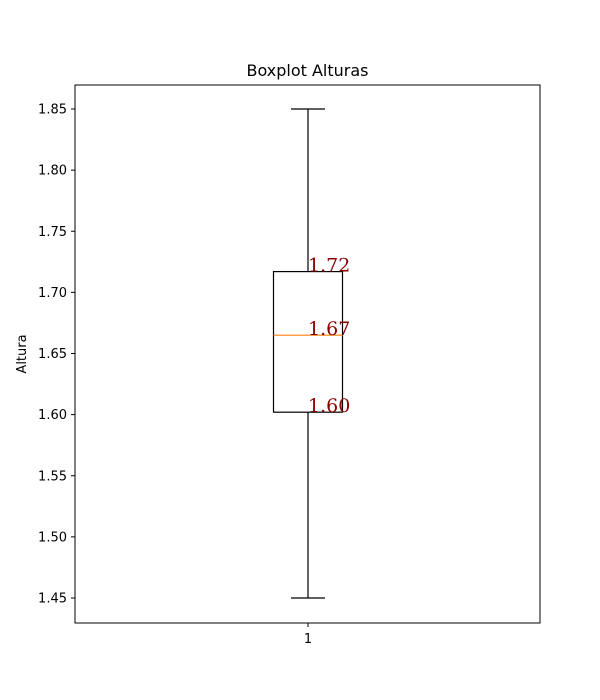 This screenshot has height=700, width=600. Describe the element at coordinates (22, 353) in the screenshot. I see `y-axis-label: Altura` at that location.